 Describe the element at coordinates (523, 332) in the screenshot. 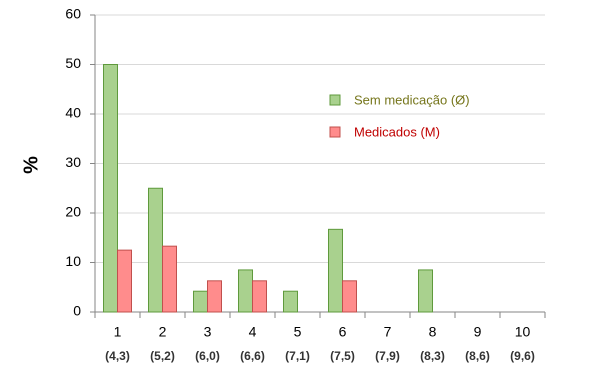

I see `x-tick-label: 10` at that location.